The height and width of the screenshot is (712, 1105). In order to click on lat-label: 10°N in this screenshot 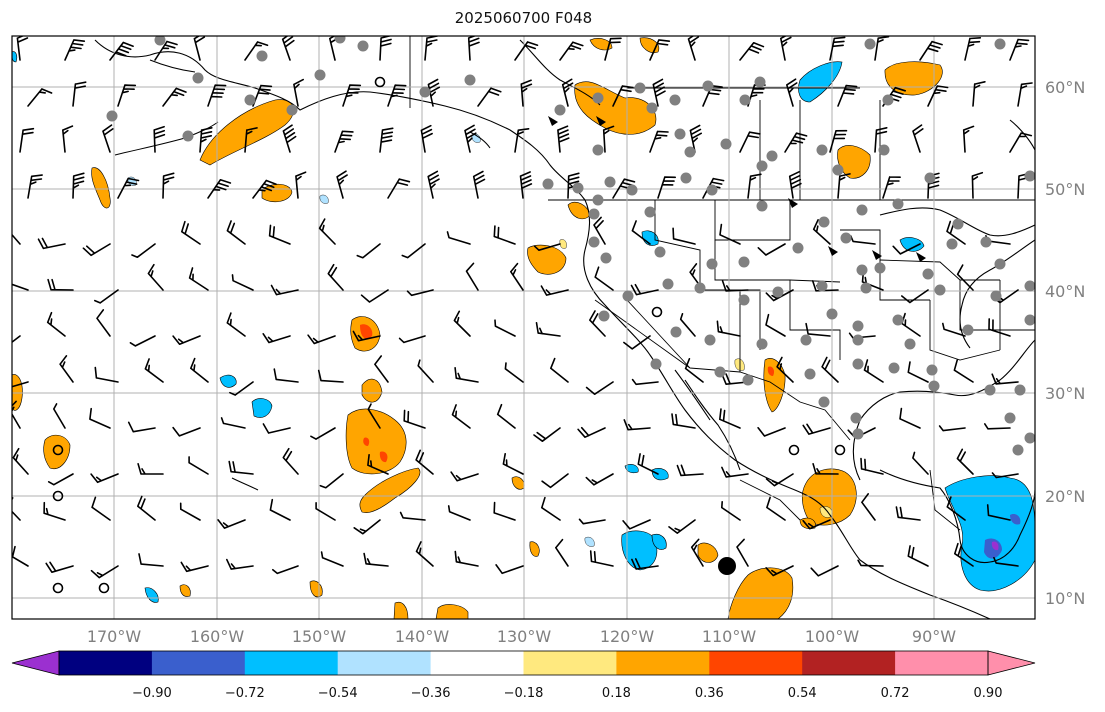, I will do `click(1065, 598)`.